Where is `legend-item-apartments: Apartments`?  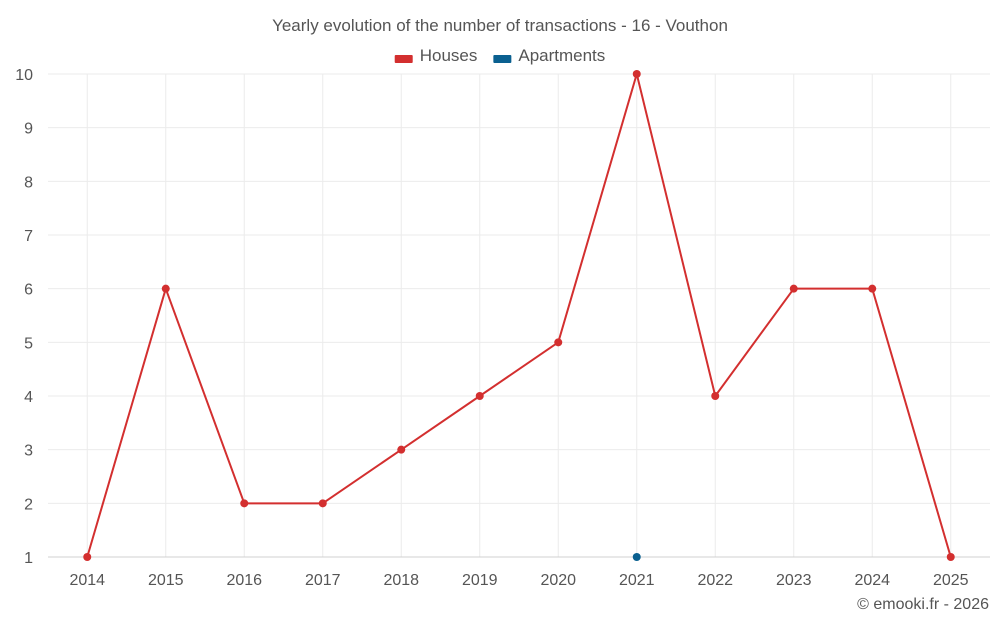 legend-item-apartments: Apartments is located at coordinates (549, 55).